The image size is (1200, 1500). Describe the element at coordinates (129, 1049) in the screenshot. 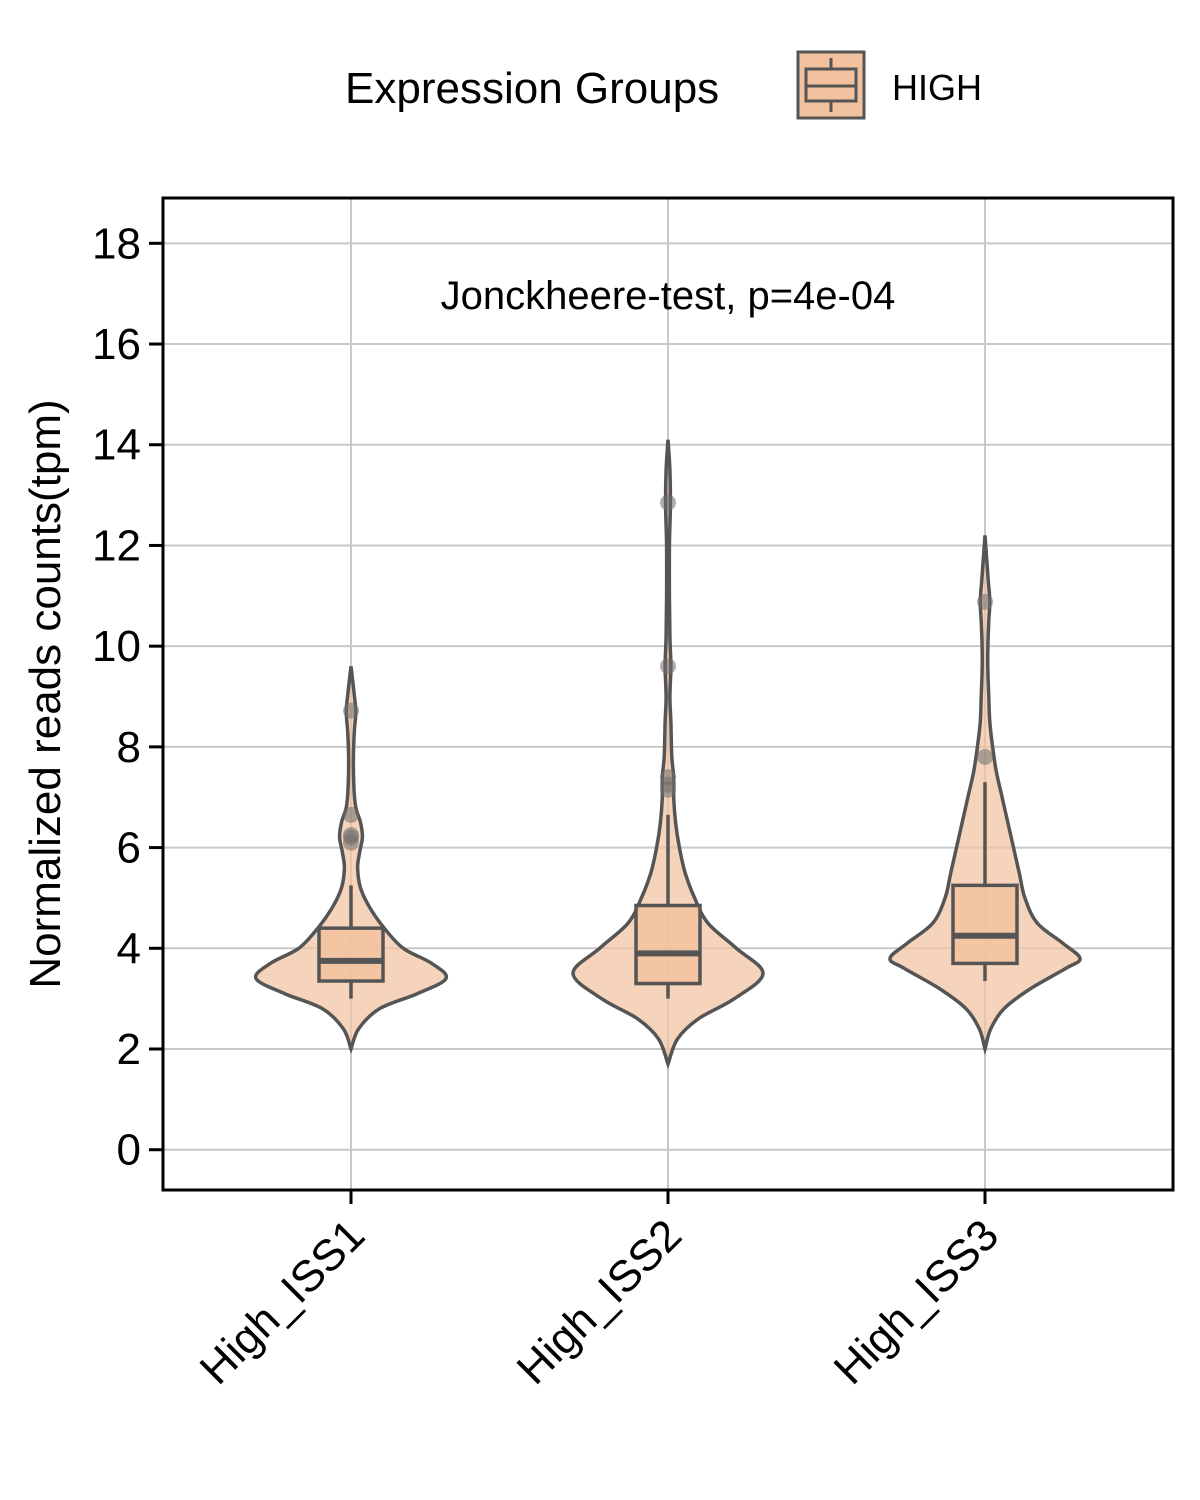

I see `y-tick-label: 2` at that location.